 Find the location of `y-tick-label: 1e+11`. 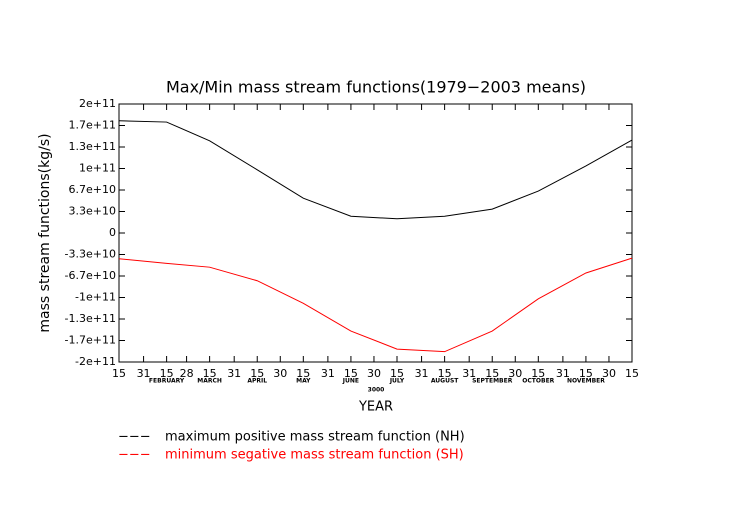

y-tick-label: 1e+11 is located at coordinates (97, 168).